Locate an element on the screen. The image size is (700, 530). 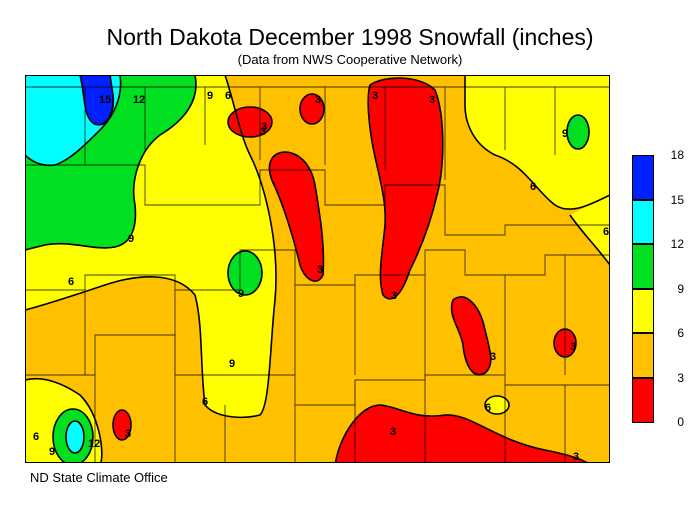
band-0-3-south is located at coordinates (461, 433).